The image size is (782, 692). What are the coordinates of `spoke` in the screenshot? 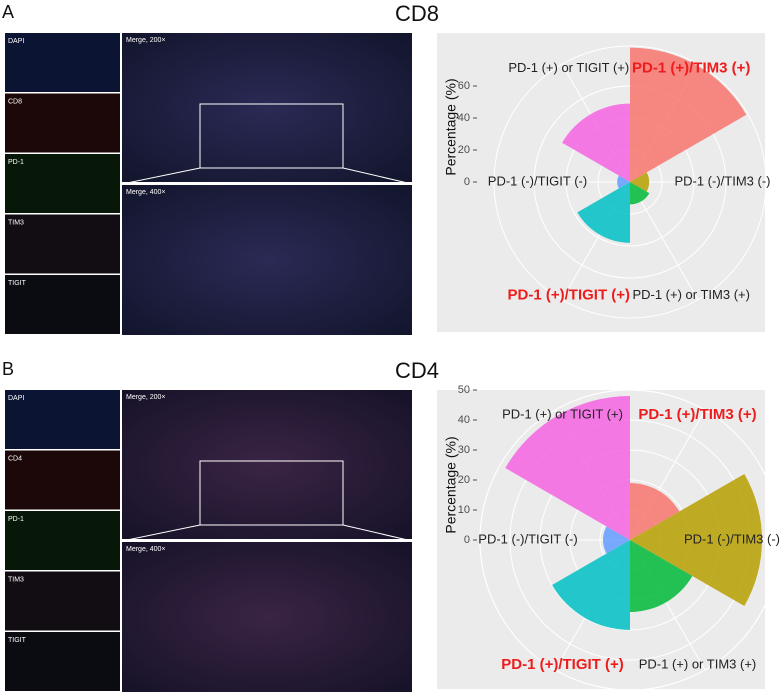 It's located at (664, 241).